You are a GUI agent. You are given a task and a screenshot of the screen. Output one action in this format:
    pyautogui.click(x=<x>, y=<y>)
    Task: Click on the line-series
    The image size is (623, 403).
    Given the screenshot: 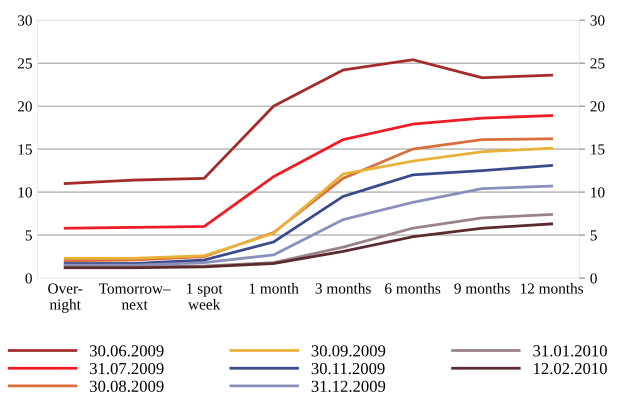 What is the action you would take?
    pyautogui.click(x=308, y=246)
    